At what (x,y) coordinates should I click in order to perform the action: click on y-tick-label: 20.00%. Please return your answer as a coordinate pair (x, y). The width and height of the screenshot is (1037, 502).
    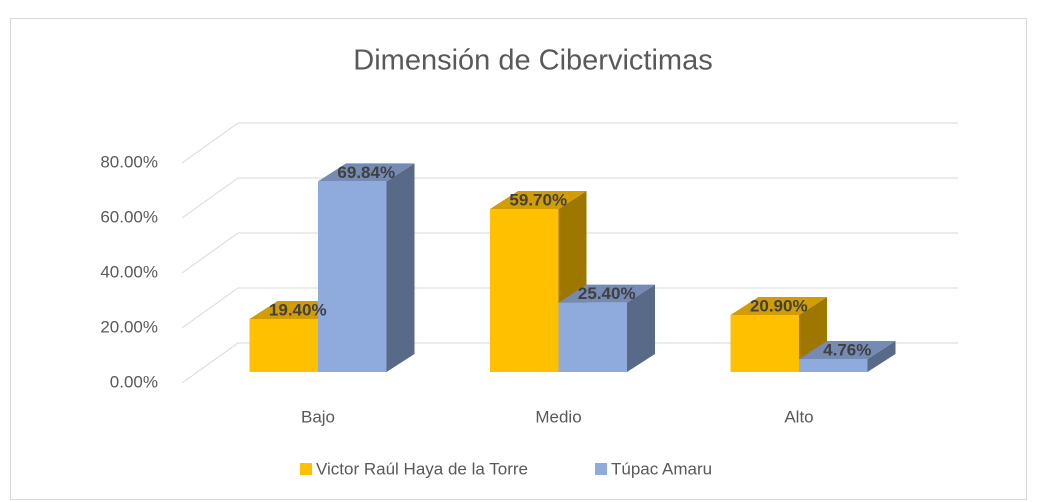
    Looking at the image, I should click on (129, 326).